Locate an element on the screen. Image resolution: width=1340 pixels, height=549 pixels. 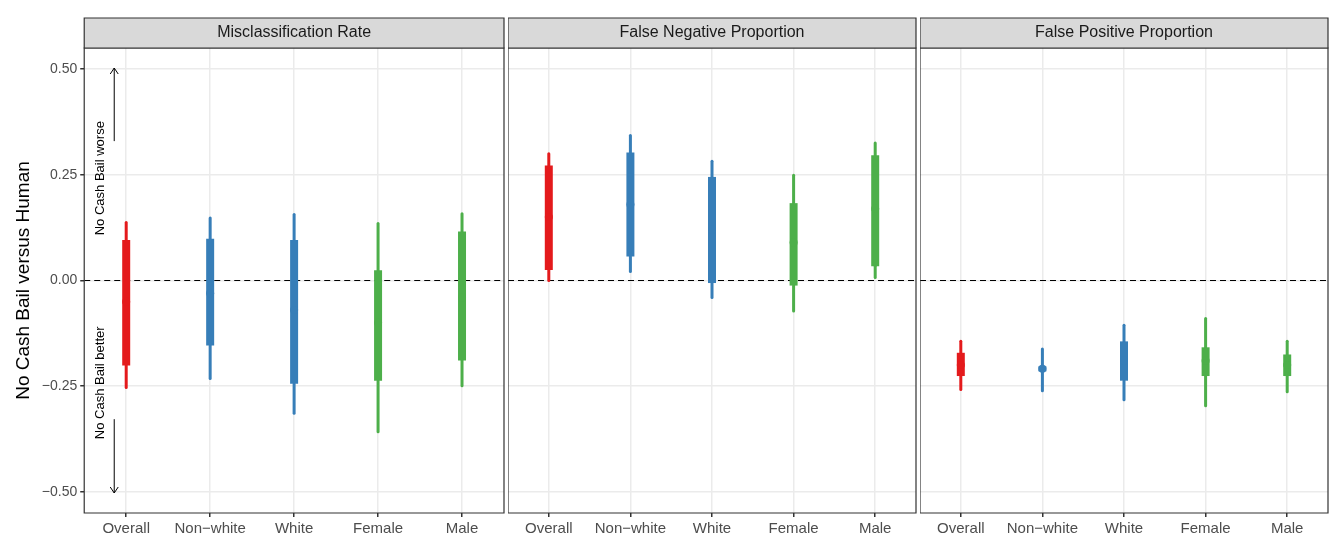
chart-title: False Negative Proportion is located at coordinates (712, 32).